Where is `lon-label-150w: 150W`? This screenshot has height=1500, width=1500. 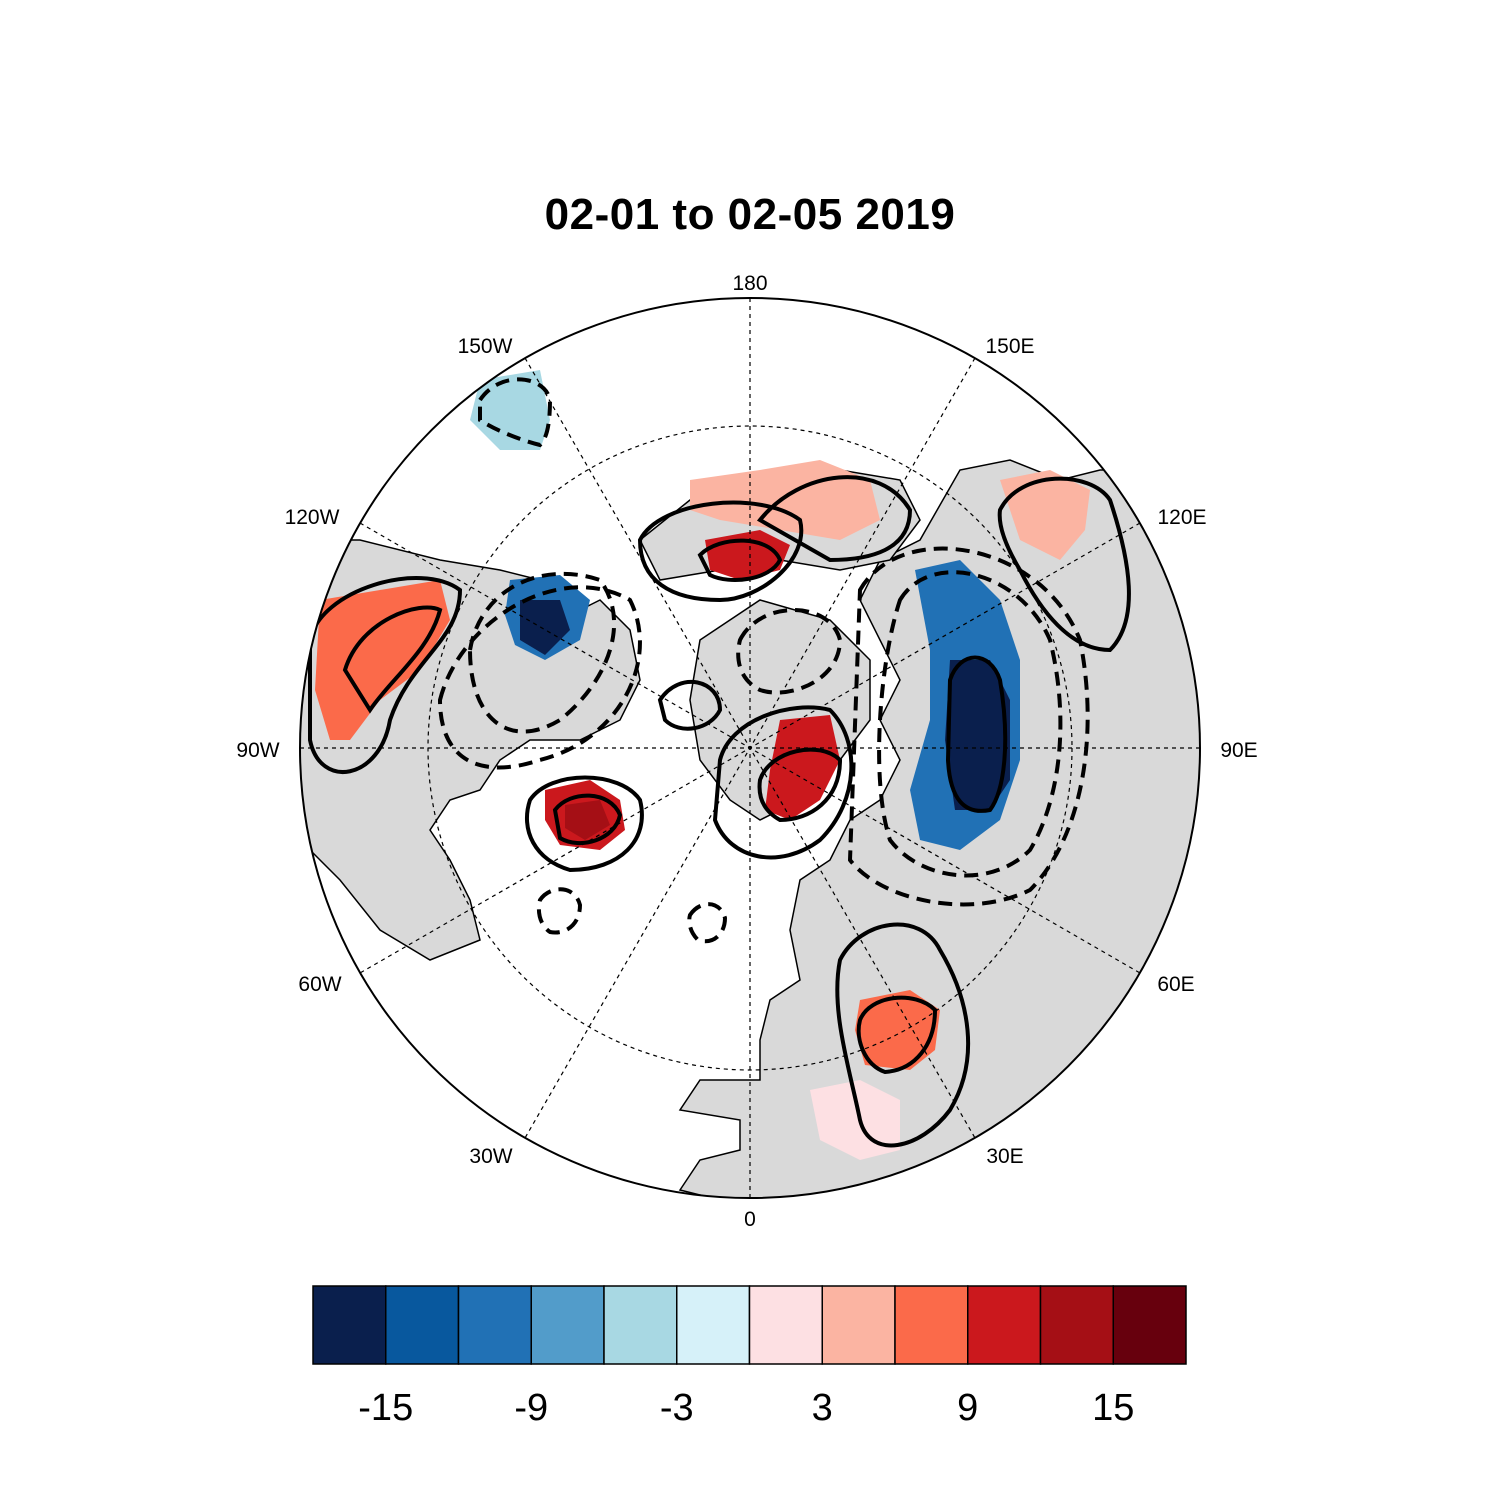 lon-label-150w: 150W is located at coordinates (485, 346).